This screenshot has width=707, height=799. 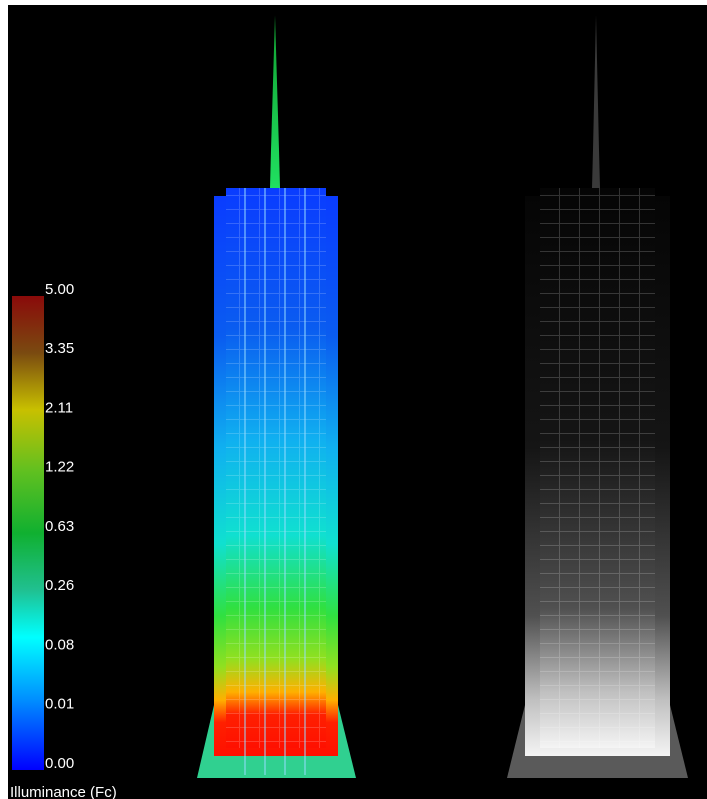 What do you see at coordinates (275, 481) in the screenshot?
I see `tower-mullions` at bounding box center [275, 481].